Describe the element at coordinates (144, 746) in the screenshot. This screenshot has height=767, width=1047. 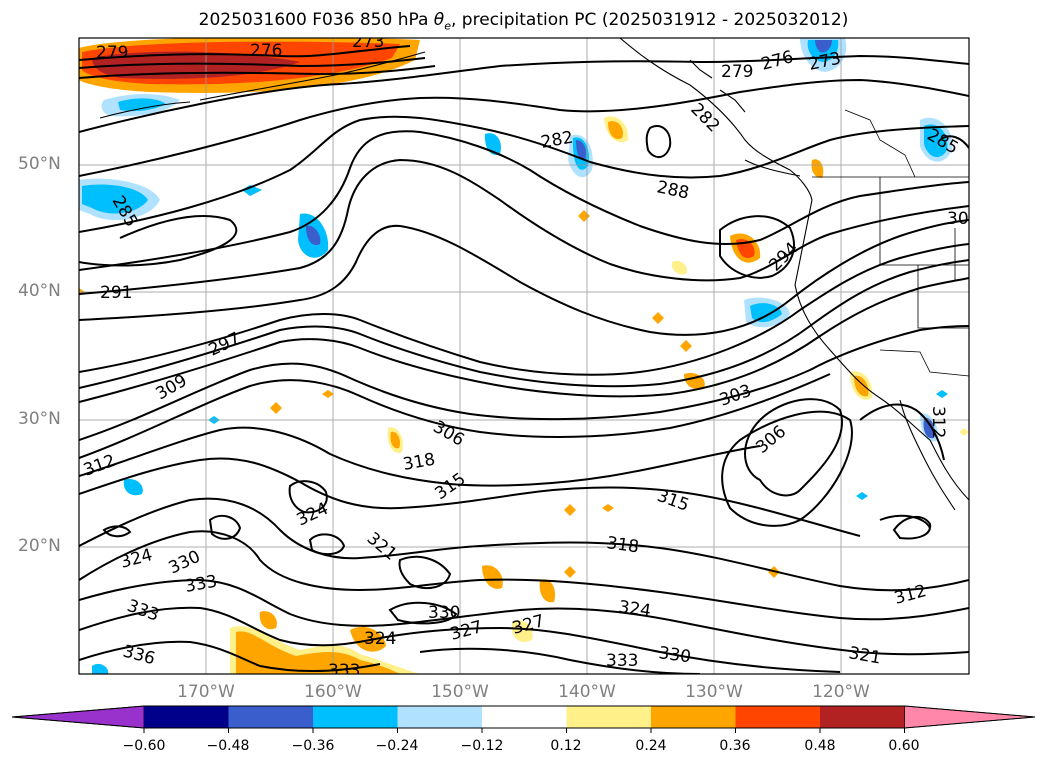
I see `colorbar-tick: −0.60` at that location.